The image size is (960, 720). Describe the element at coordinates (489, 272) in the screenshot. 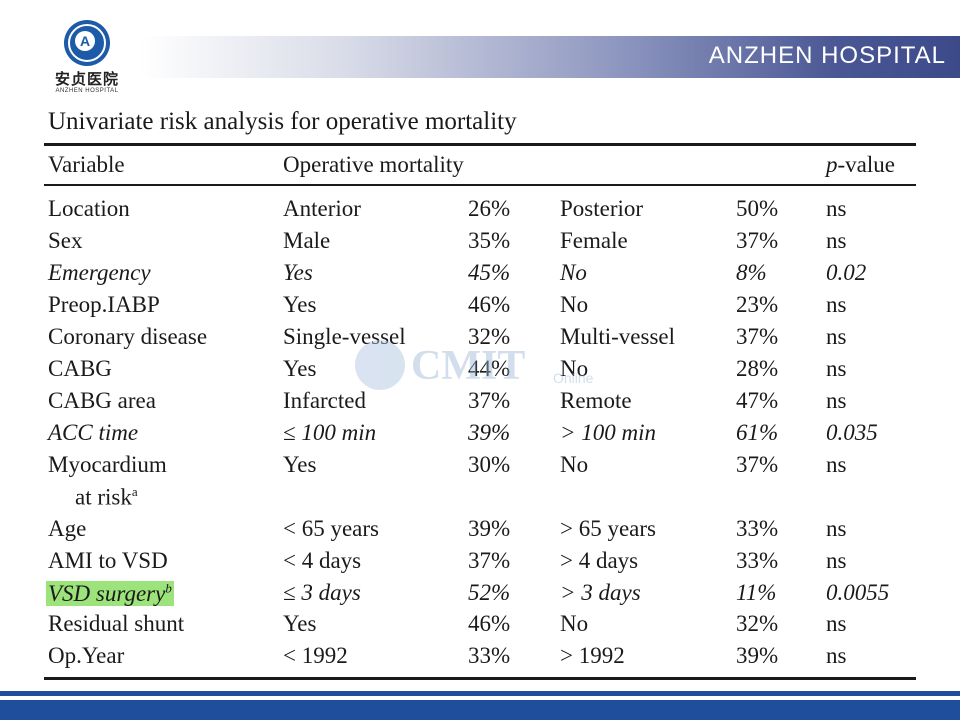

I see `cell-pct1: 45%` at that location.